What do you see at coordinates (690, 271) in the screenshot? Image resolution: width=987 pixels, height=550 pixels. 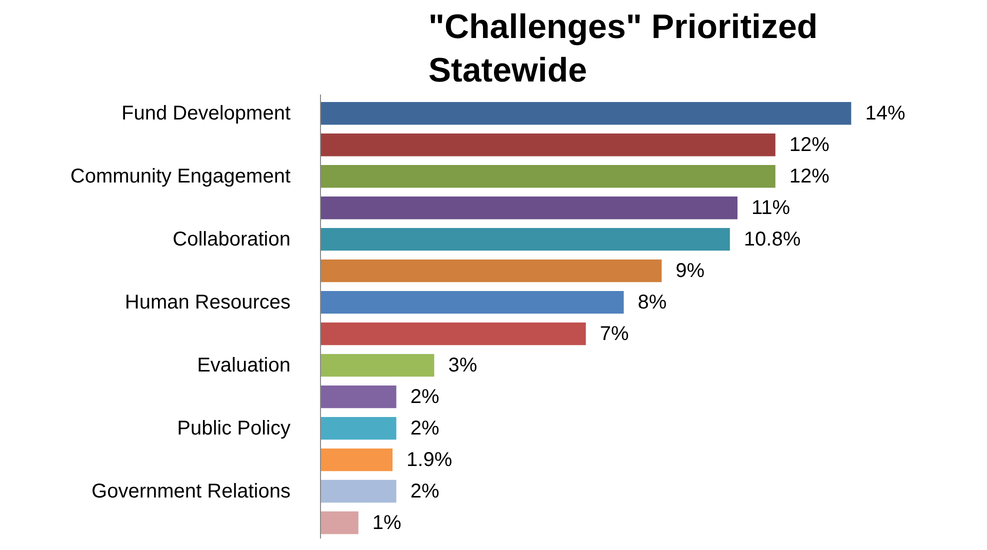 I see `data-label: 9%` at bounding box center [690, 271].